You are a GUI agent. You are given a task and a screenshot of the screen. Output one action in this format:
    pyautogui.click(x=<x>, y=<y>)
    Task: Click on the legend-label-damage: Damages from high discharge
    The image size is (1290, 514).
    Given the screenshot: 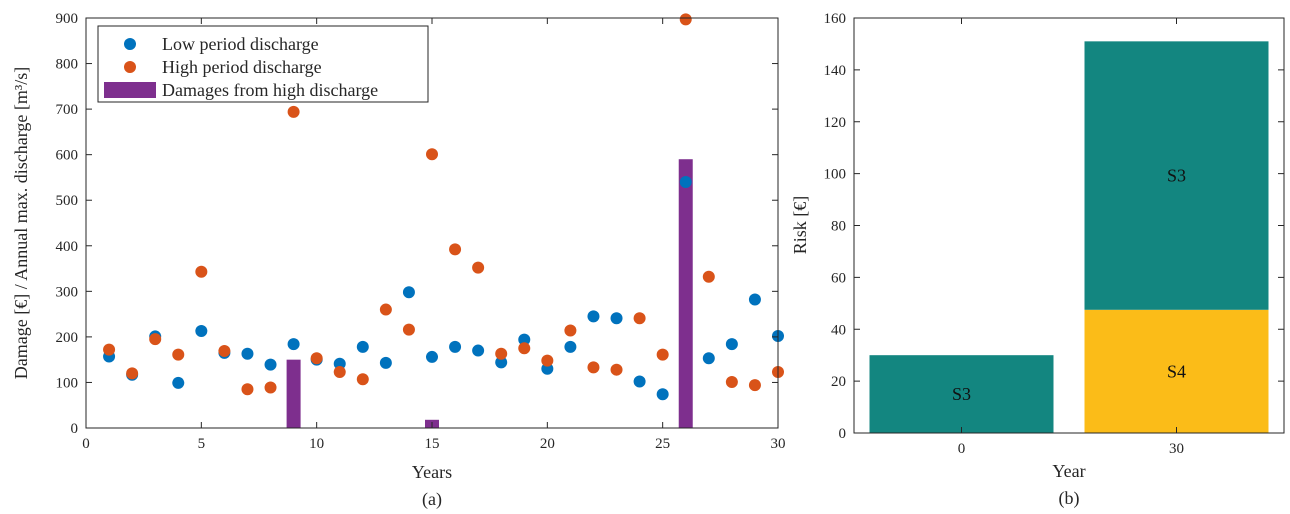 What is the action you would take?
    pyautogui.click(x=270, y=90)
    